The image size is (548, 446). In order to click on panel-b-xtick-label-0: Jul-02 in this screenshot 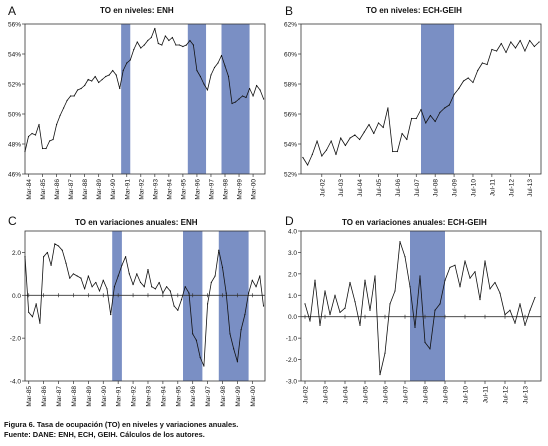, I will do `click(322, 188)`.